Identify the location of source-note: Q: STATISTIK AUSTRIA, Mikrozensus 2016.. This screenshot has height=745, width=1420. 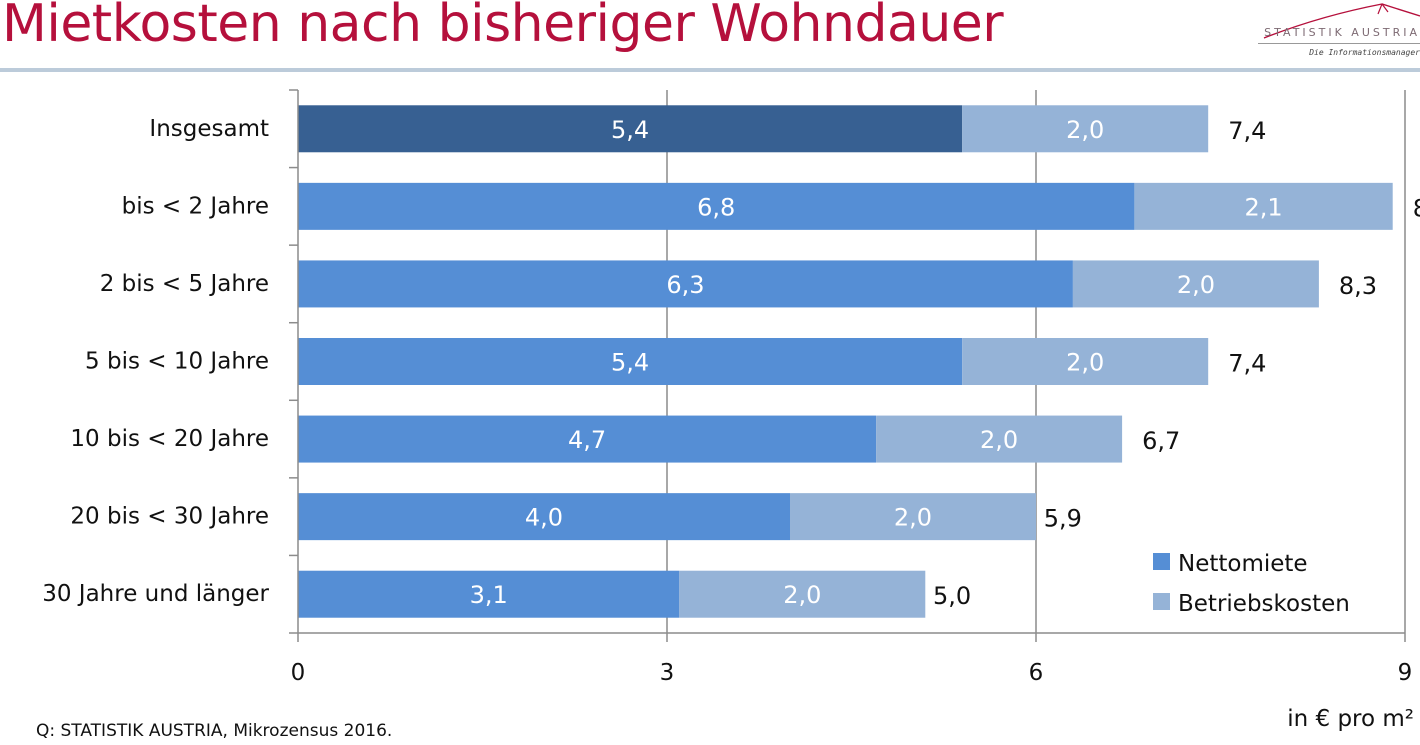
(214, 731).